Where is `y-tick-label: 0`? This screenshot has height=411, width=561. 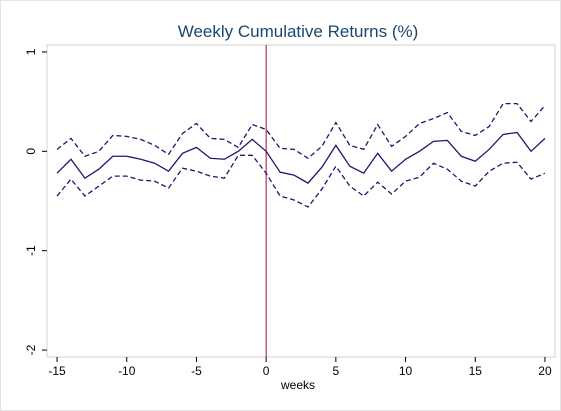
y-tick-label: 0 is located at coordinates (31, 151).